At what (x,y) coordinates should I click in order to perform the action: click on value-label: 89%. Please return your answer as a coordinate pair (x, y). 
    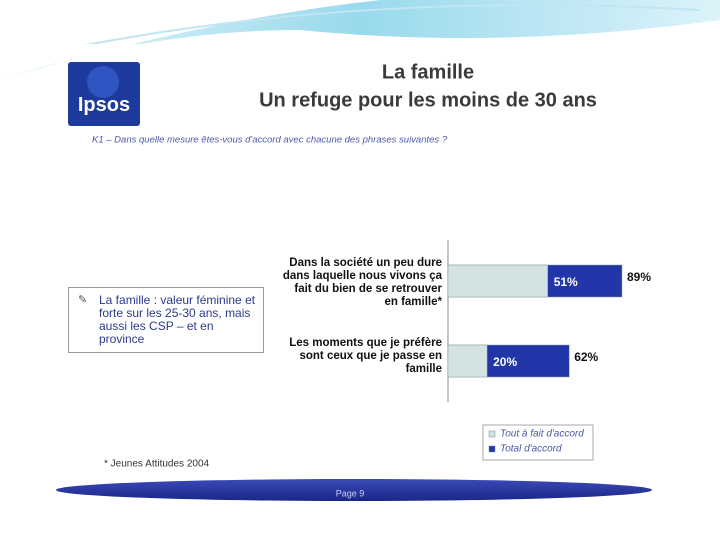
    Looking at the image, I should click on (639, 277).